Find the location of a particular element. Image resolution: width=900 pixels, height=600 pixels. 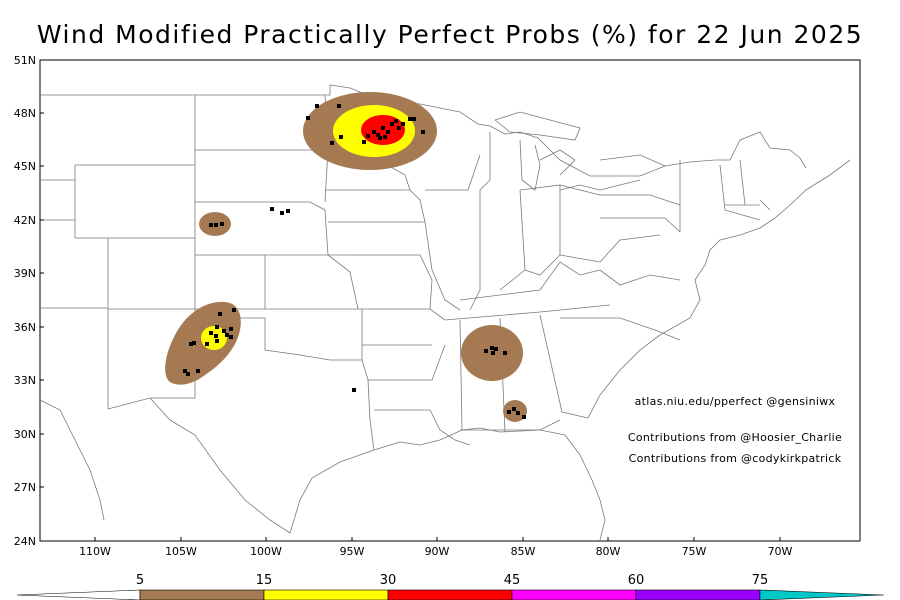

colorbar is located at coordinates (450, 594).